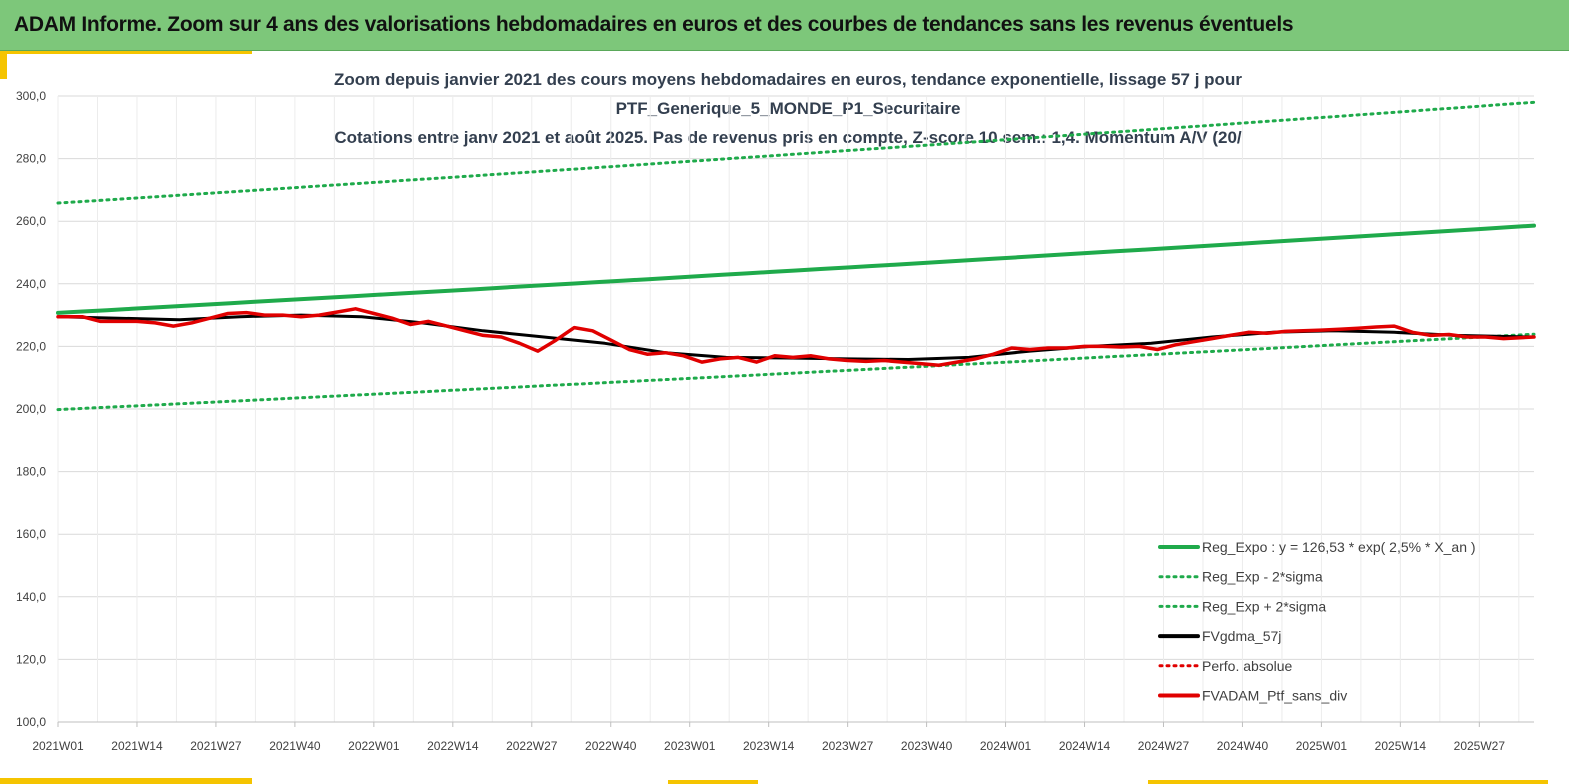 The height and width of the screenshot is (784, 1569). What do you see at coordinates (126, 781) in the screenshot?
I see `accent-bar-bottom-left` at bounding box center [126, 781].